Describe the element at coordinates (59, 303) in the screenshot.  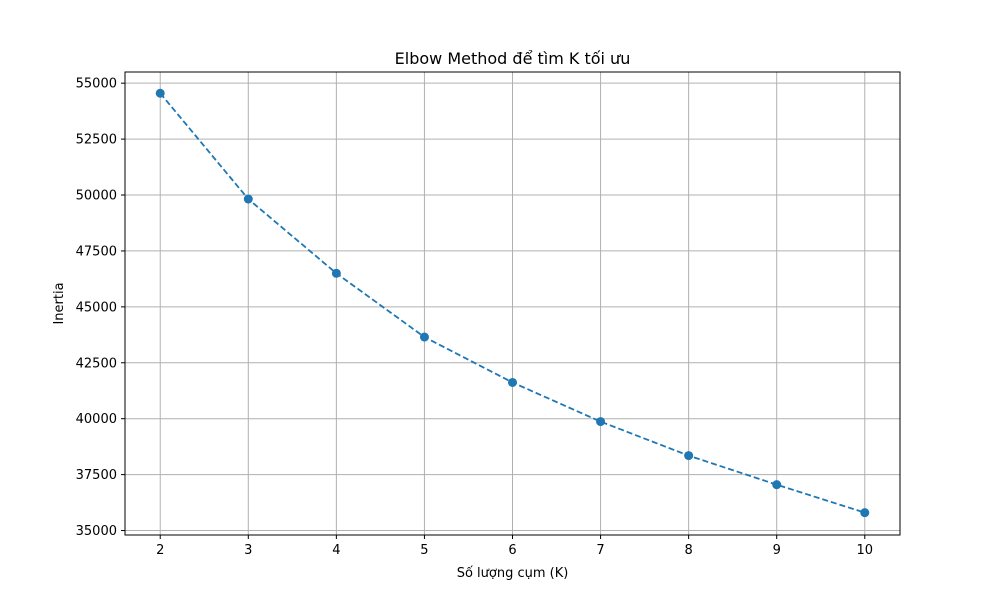
I see `y-axis-label: Inertia` at that location.